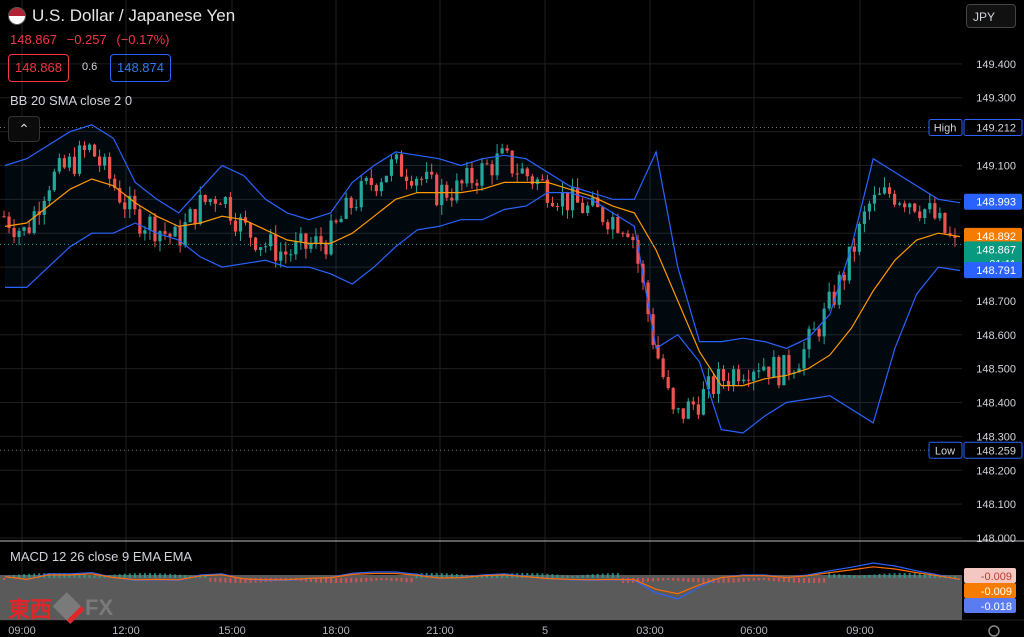 This screenshot has height=637, width=1024. Describe the element at coordinates (71, 100) in the screenshot. I see `bollinger-legend: BB 20 SMA close 2 0` at that location.